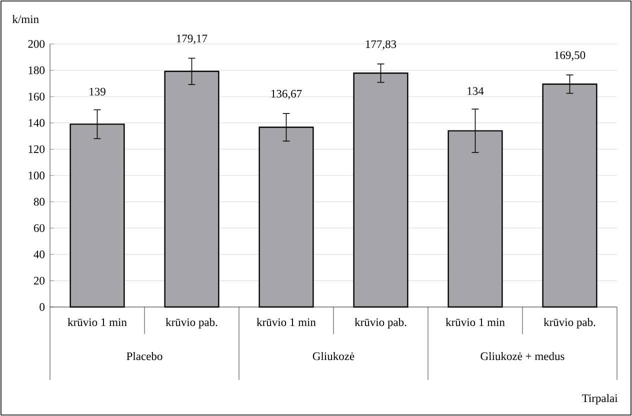 The height and width of the screenshot is (416, 632). Describe the element at coordinates (570, 56) in the screenshot. I see `data-label: 169,50` at that location.